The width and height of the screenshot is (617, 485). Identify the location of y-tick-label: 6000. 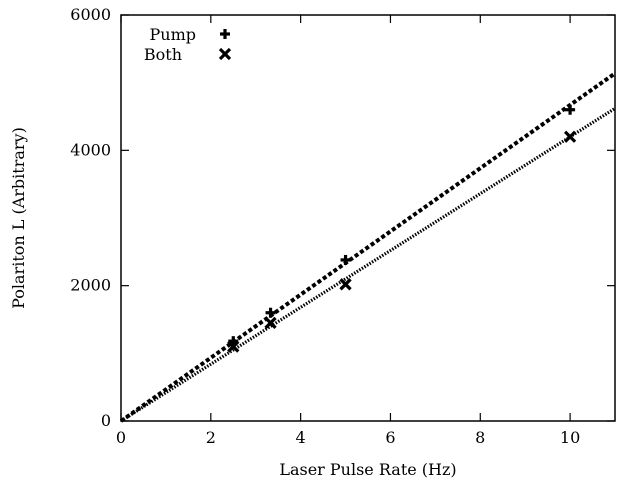
(90, 14).